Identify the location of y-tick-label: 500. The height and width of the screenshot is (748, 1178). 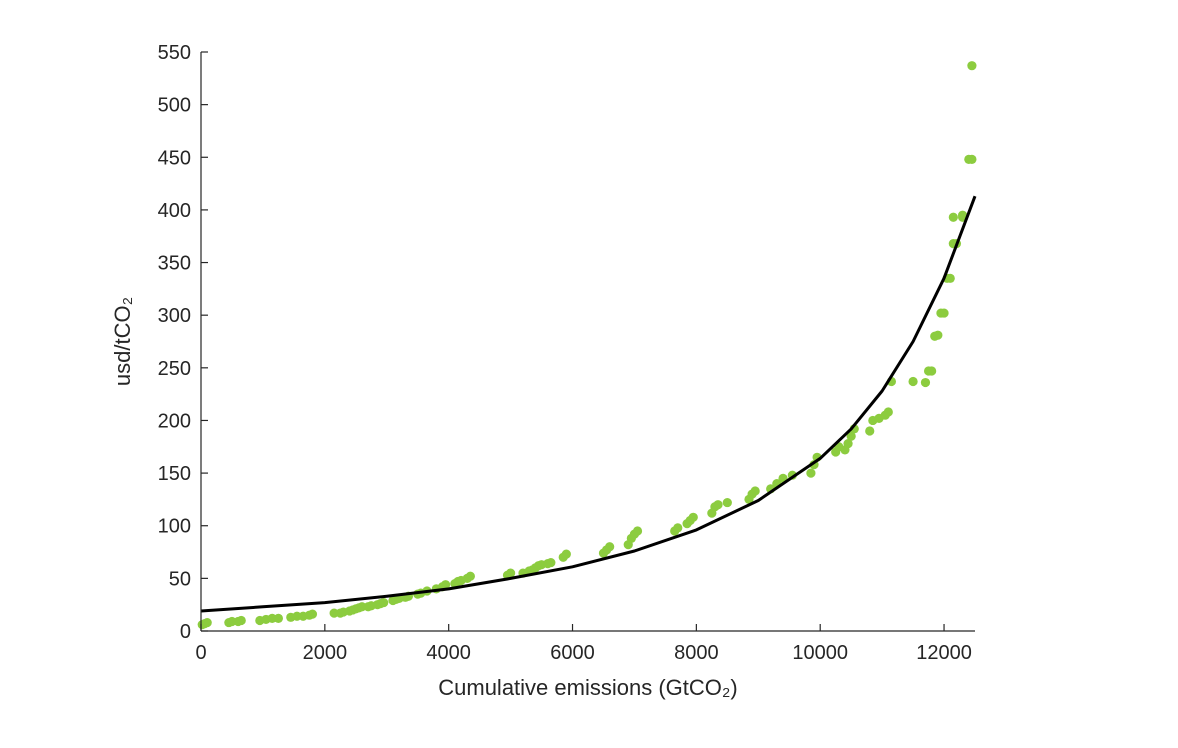
(174, 106).